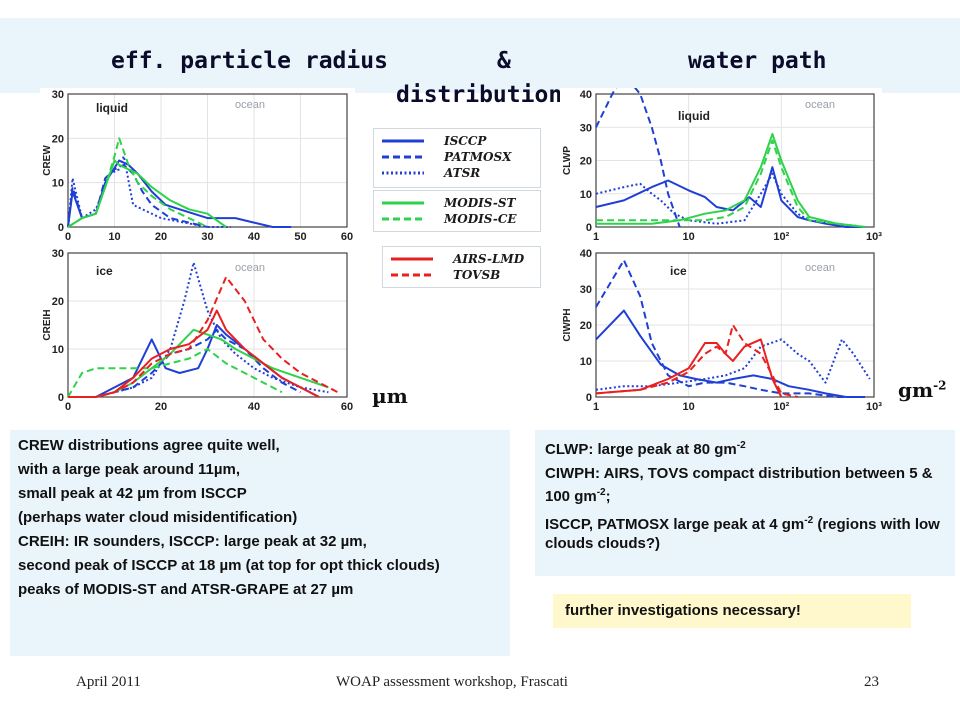  I want to click on series-line-isccp, so click(730, 353).